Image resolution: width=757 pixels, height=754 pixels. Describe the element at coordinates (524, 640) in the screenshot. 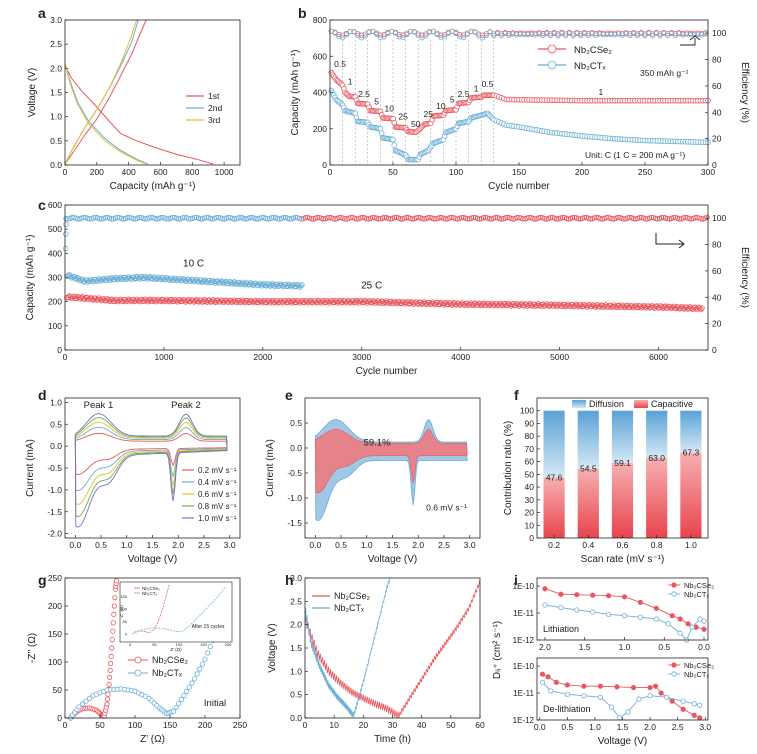

I see `y-tick-label: 1E-12` at that location.